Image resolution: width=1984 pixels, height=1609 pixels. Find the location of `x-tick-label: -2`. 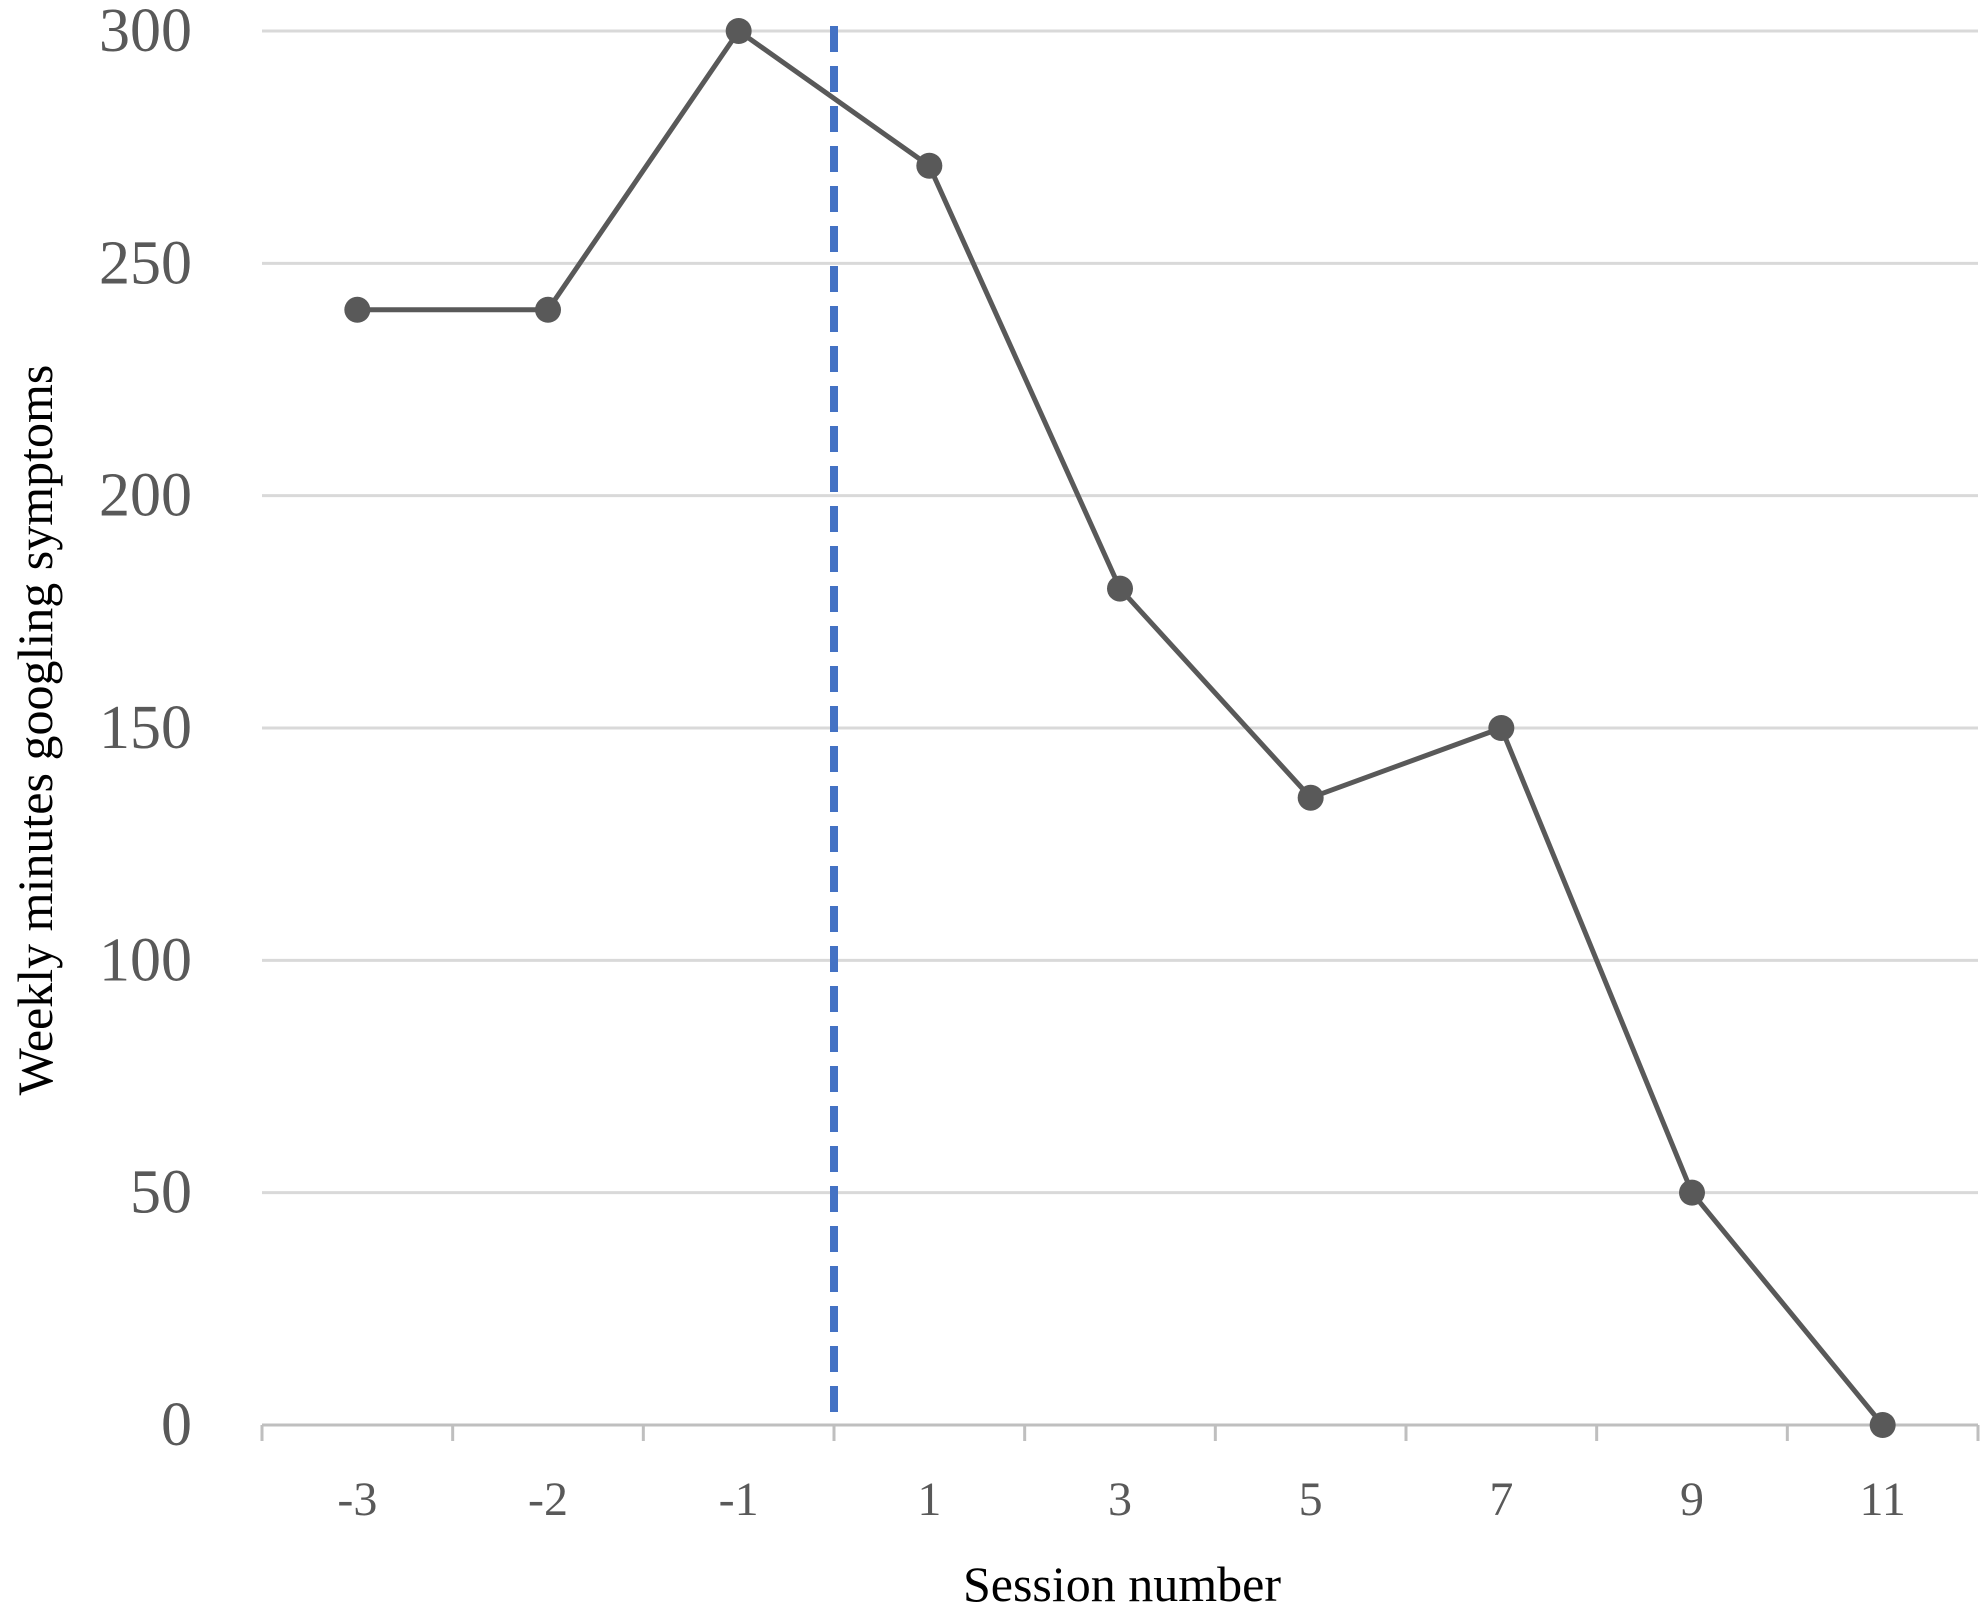

x-tick-label: -2 is located at coordinates (548, 1499).